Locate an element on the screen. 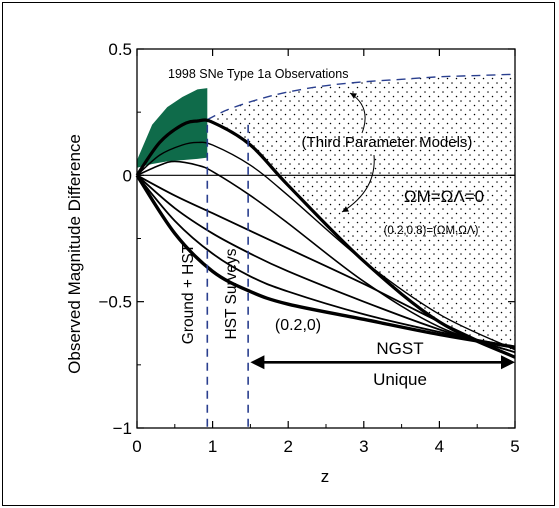 Image resolution: width=559 pixels, height=508 pixels. third-parameter-boundary is located at coordinates (361, 97).